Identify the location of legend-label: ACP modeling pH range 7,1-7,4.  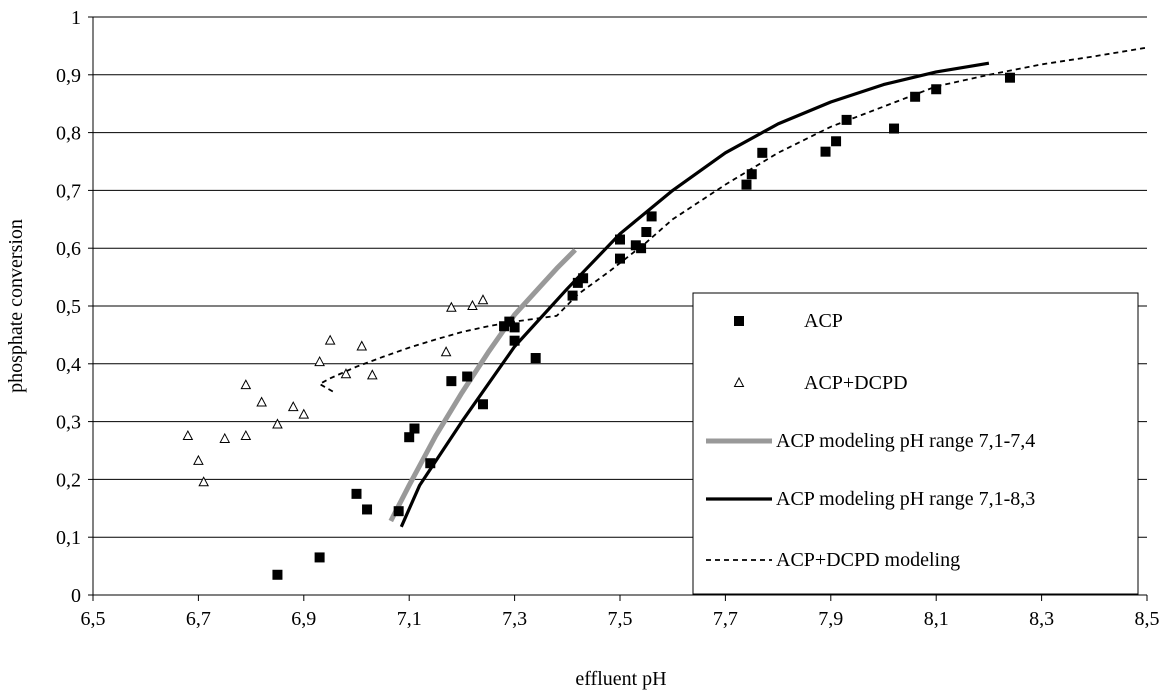
(905, 441).